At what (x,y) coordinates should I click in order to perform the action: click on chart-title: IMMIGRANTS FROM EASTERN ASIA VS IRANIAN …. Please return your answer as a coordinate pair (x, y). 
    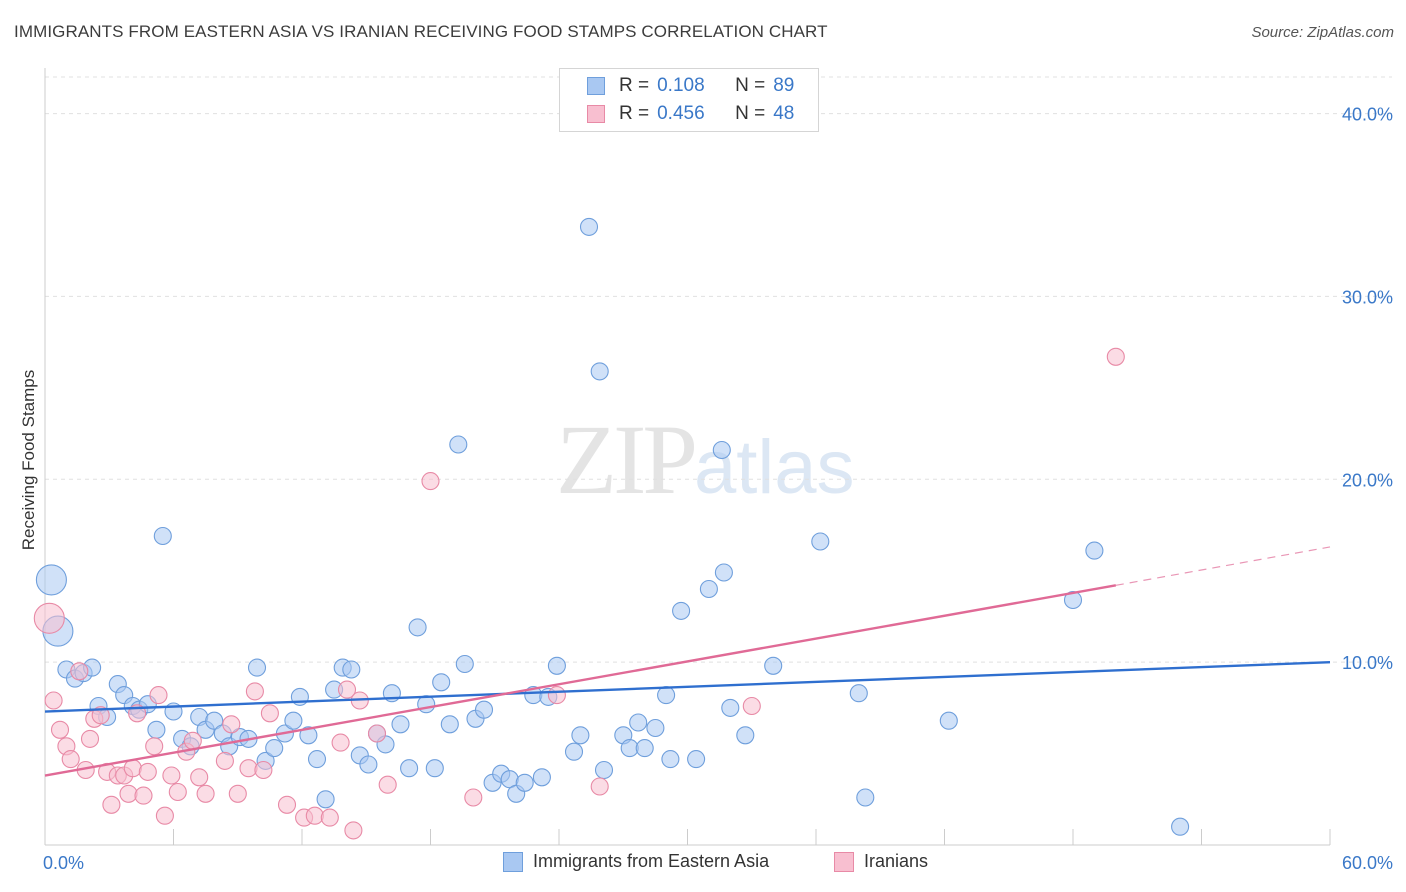
    Looking at the image, I should click on (421, 31).